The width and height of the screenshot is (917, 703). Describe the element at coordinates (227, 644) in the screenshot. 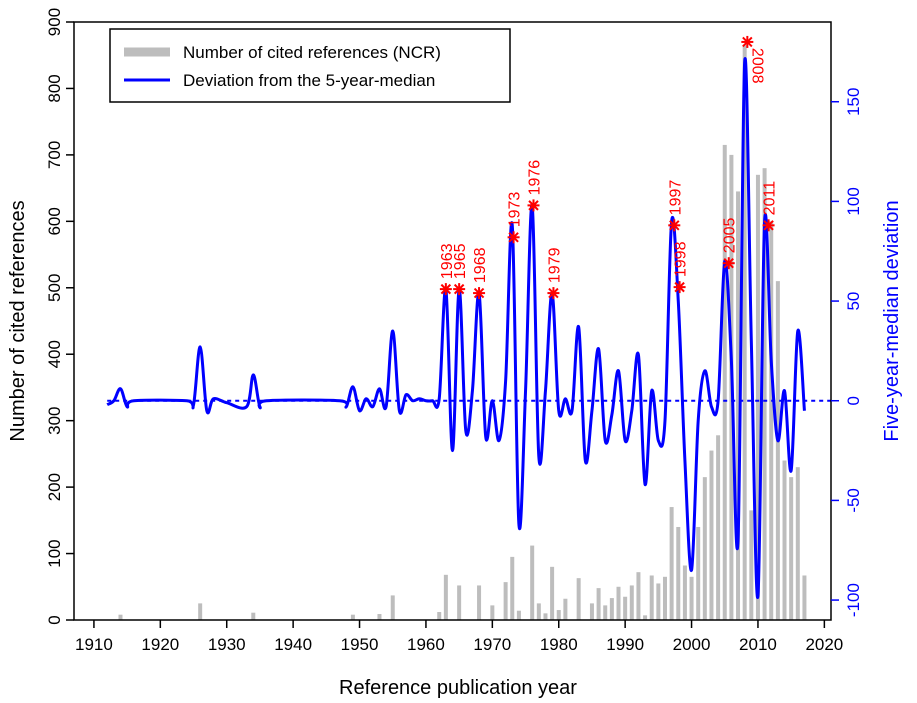

I see `x-tick-label: 1930` at that location.